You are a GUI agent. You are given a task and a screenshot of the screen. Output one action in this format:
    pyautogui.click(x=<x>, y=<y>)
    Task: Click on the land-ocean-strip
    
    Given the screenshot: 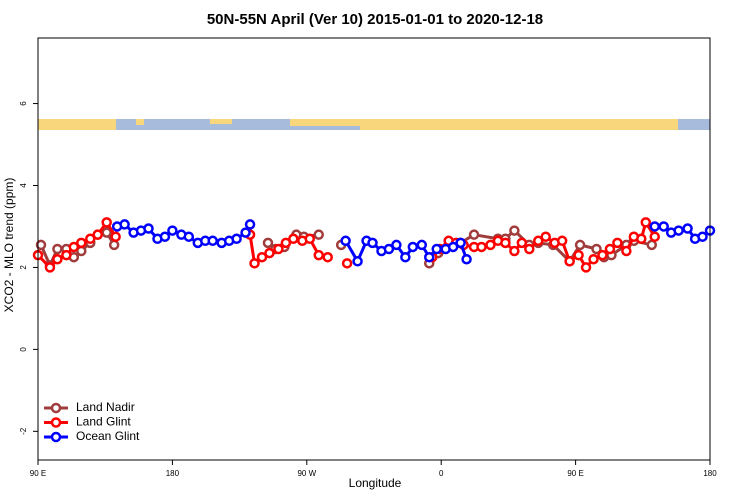 What is the action you would take?
    pyautogui.click(x=374, y=124)
    